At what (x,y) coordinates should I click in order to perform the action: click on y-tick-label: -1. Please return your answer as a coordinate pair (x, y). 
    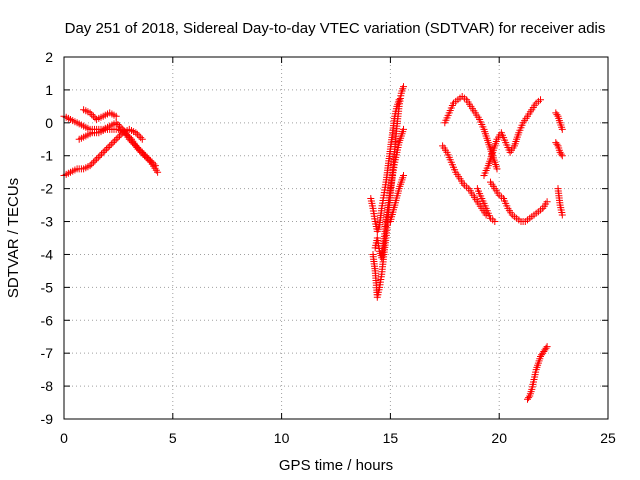
    Looking at the image, I should click on (47, 156).